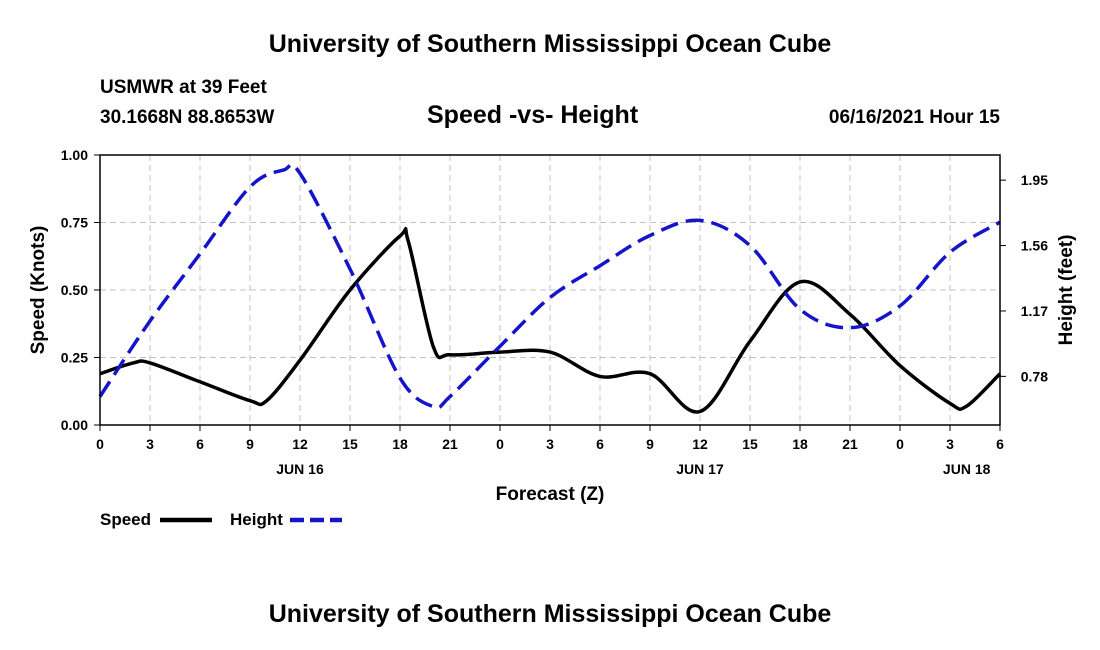 This screenshot has width=1100, height=650. What do you see at coordinates (187, 117) in the screenshot?
I see `coordinates-label: 30.1668N 88.8653W` at bounding box center [187, 117].